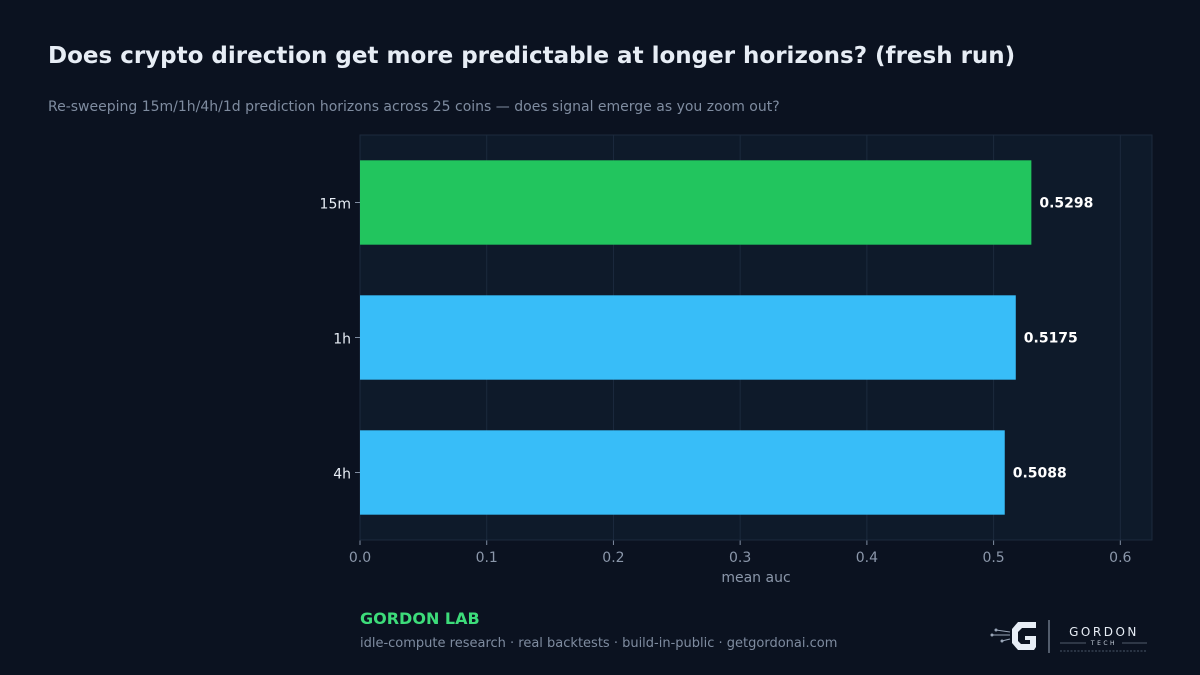  What do you see at coordinates (420, 618) in the screenshot?
I see `brand-name: GORDON LAB` at bounding box center [420, 618].